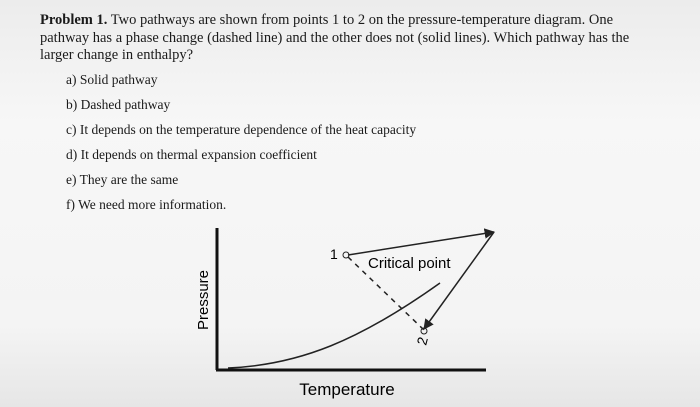 This screenshot has width=700, height=407. I want to click on x-axis-label: Temperature, so click(346, 389).